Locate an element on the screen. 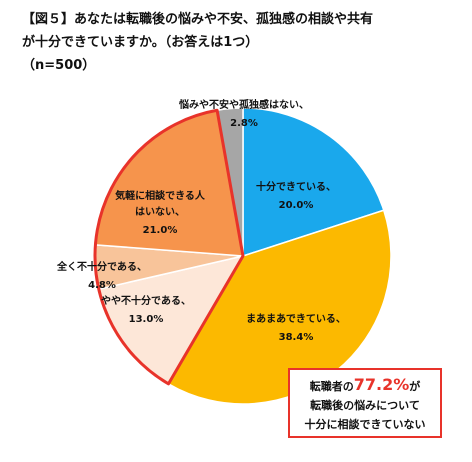 The width and height of the screenshot is (472, 462). slice-value-6: 2.8% is located at coordinates (244, 123).